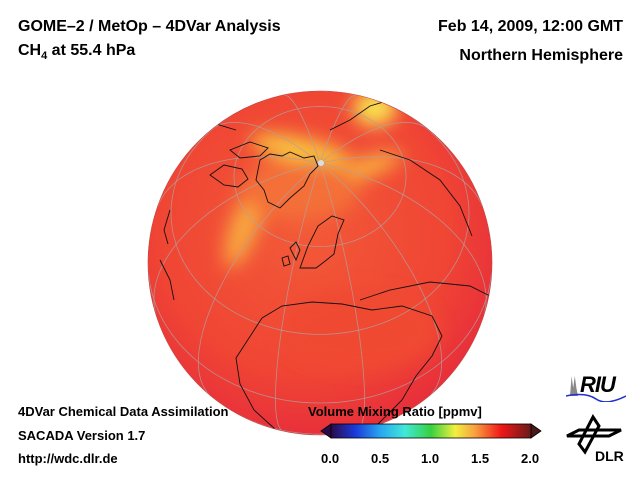 This screenshot has width=640, height=480. I want to click on colorbar-high-arrow, so click(536, 431).